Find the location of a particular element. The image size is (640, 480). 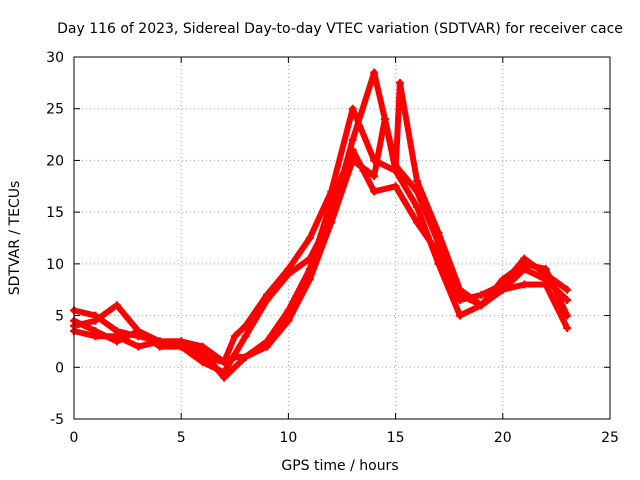

y-tick-label: 5 is located at coordinates (59, 317).